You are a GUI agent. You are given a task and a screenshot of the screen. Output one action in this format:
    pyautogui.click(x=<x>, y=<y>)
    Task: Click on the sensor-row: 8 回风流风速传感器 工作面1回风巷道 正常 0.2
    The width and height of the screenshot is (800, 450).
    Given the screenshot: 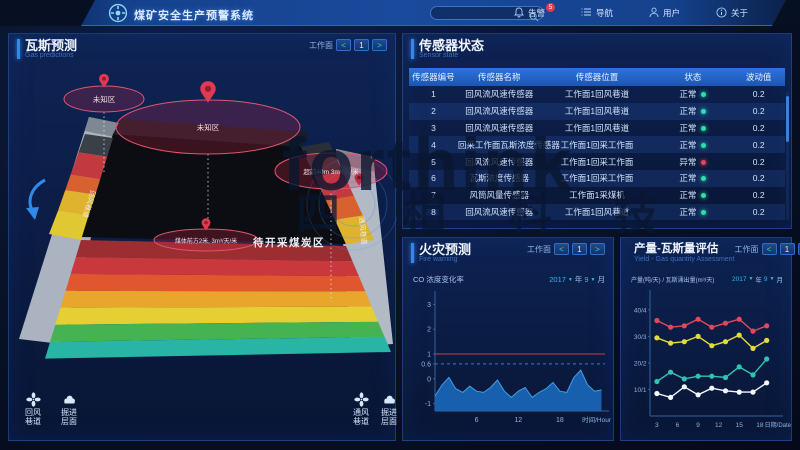 What is the action you would take?
    pyautogui.click(x=597, y=212)
    